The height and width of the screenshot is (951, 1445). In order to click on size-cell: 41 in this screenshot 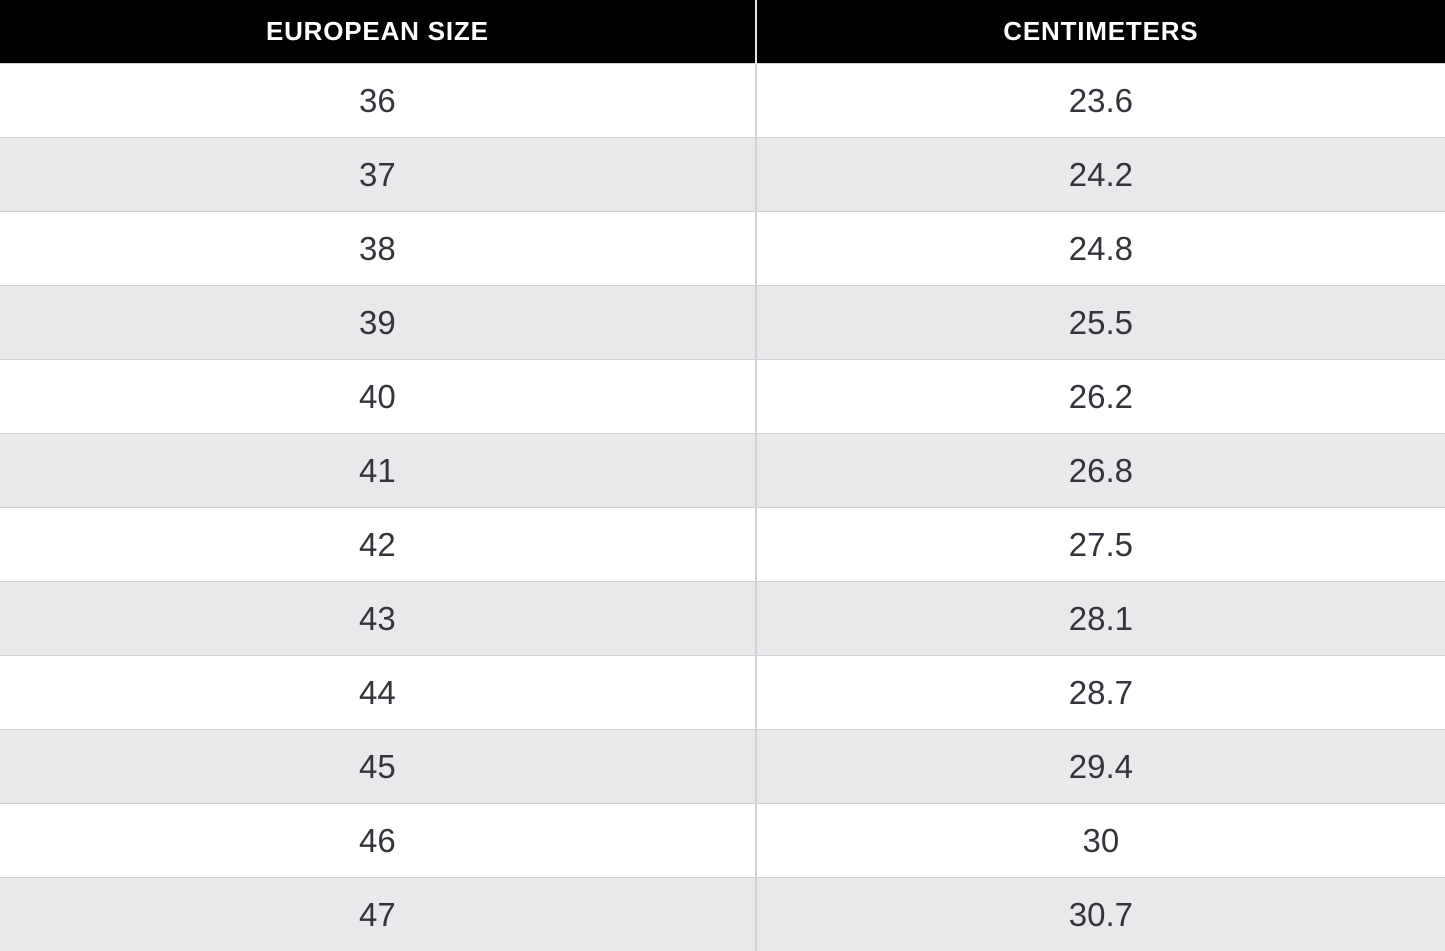, I will do `click(378, 471)`.